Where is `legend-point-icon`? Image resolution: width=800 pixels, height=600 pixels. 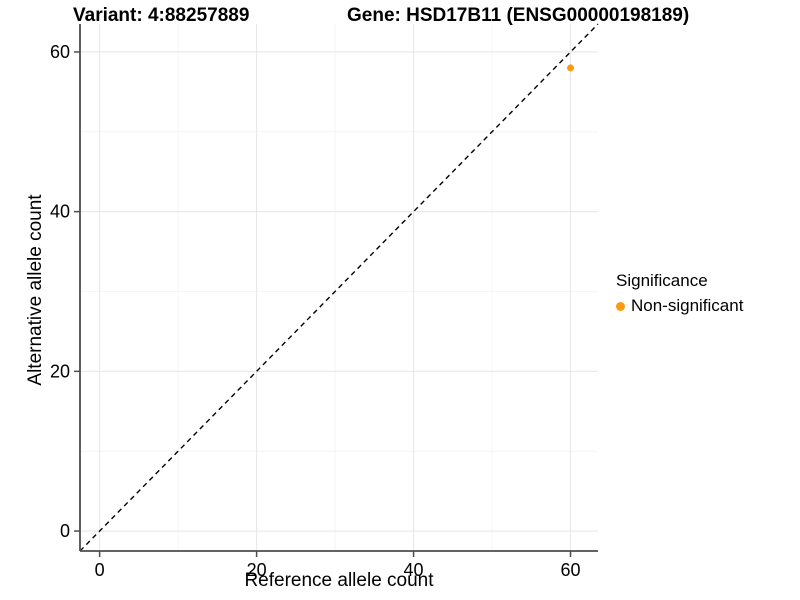
legend-point-icon is located at coordinates (620, 306).